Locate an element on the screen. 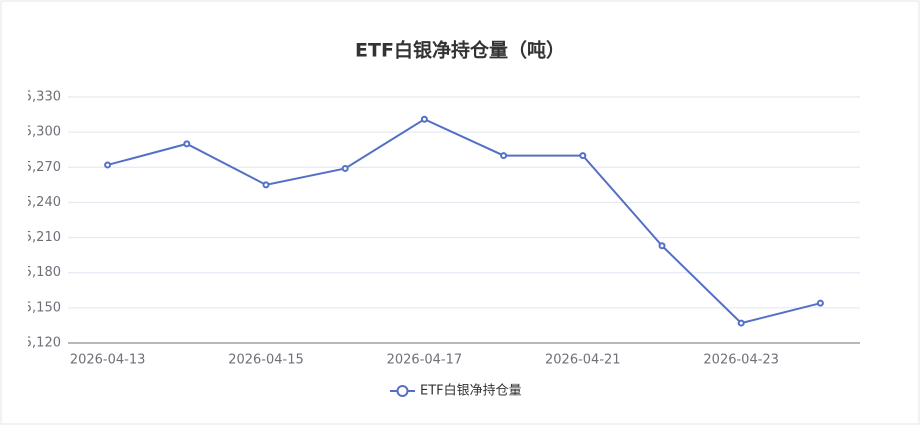  y-tick-label: 15,270 is located at coordinates (39, 167).